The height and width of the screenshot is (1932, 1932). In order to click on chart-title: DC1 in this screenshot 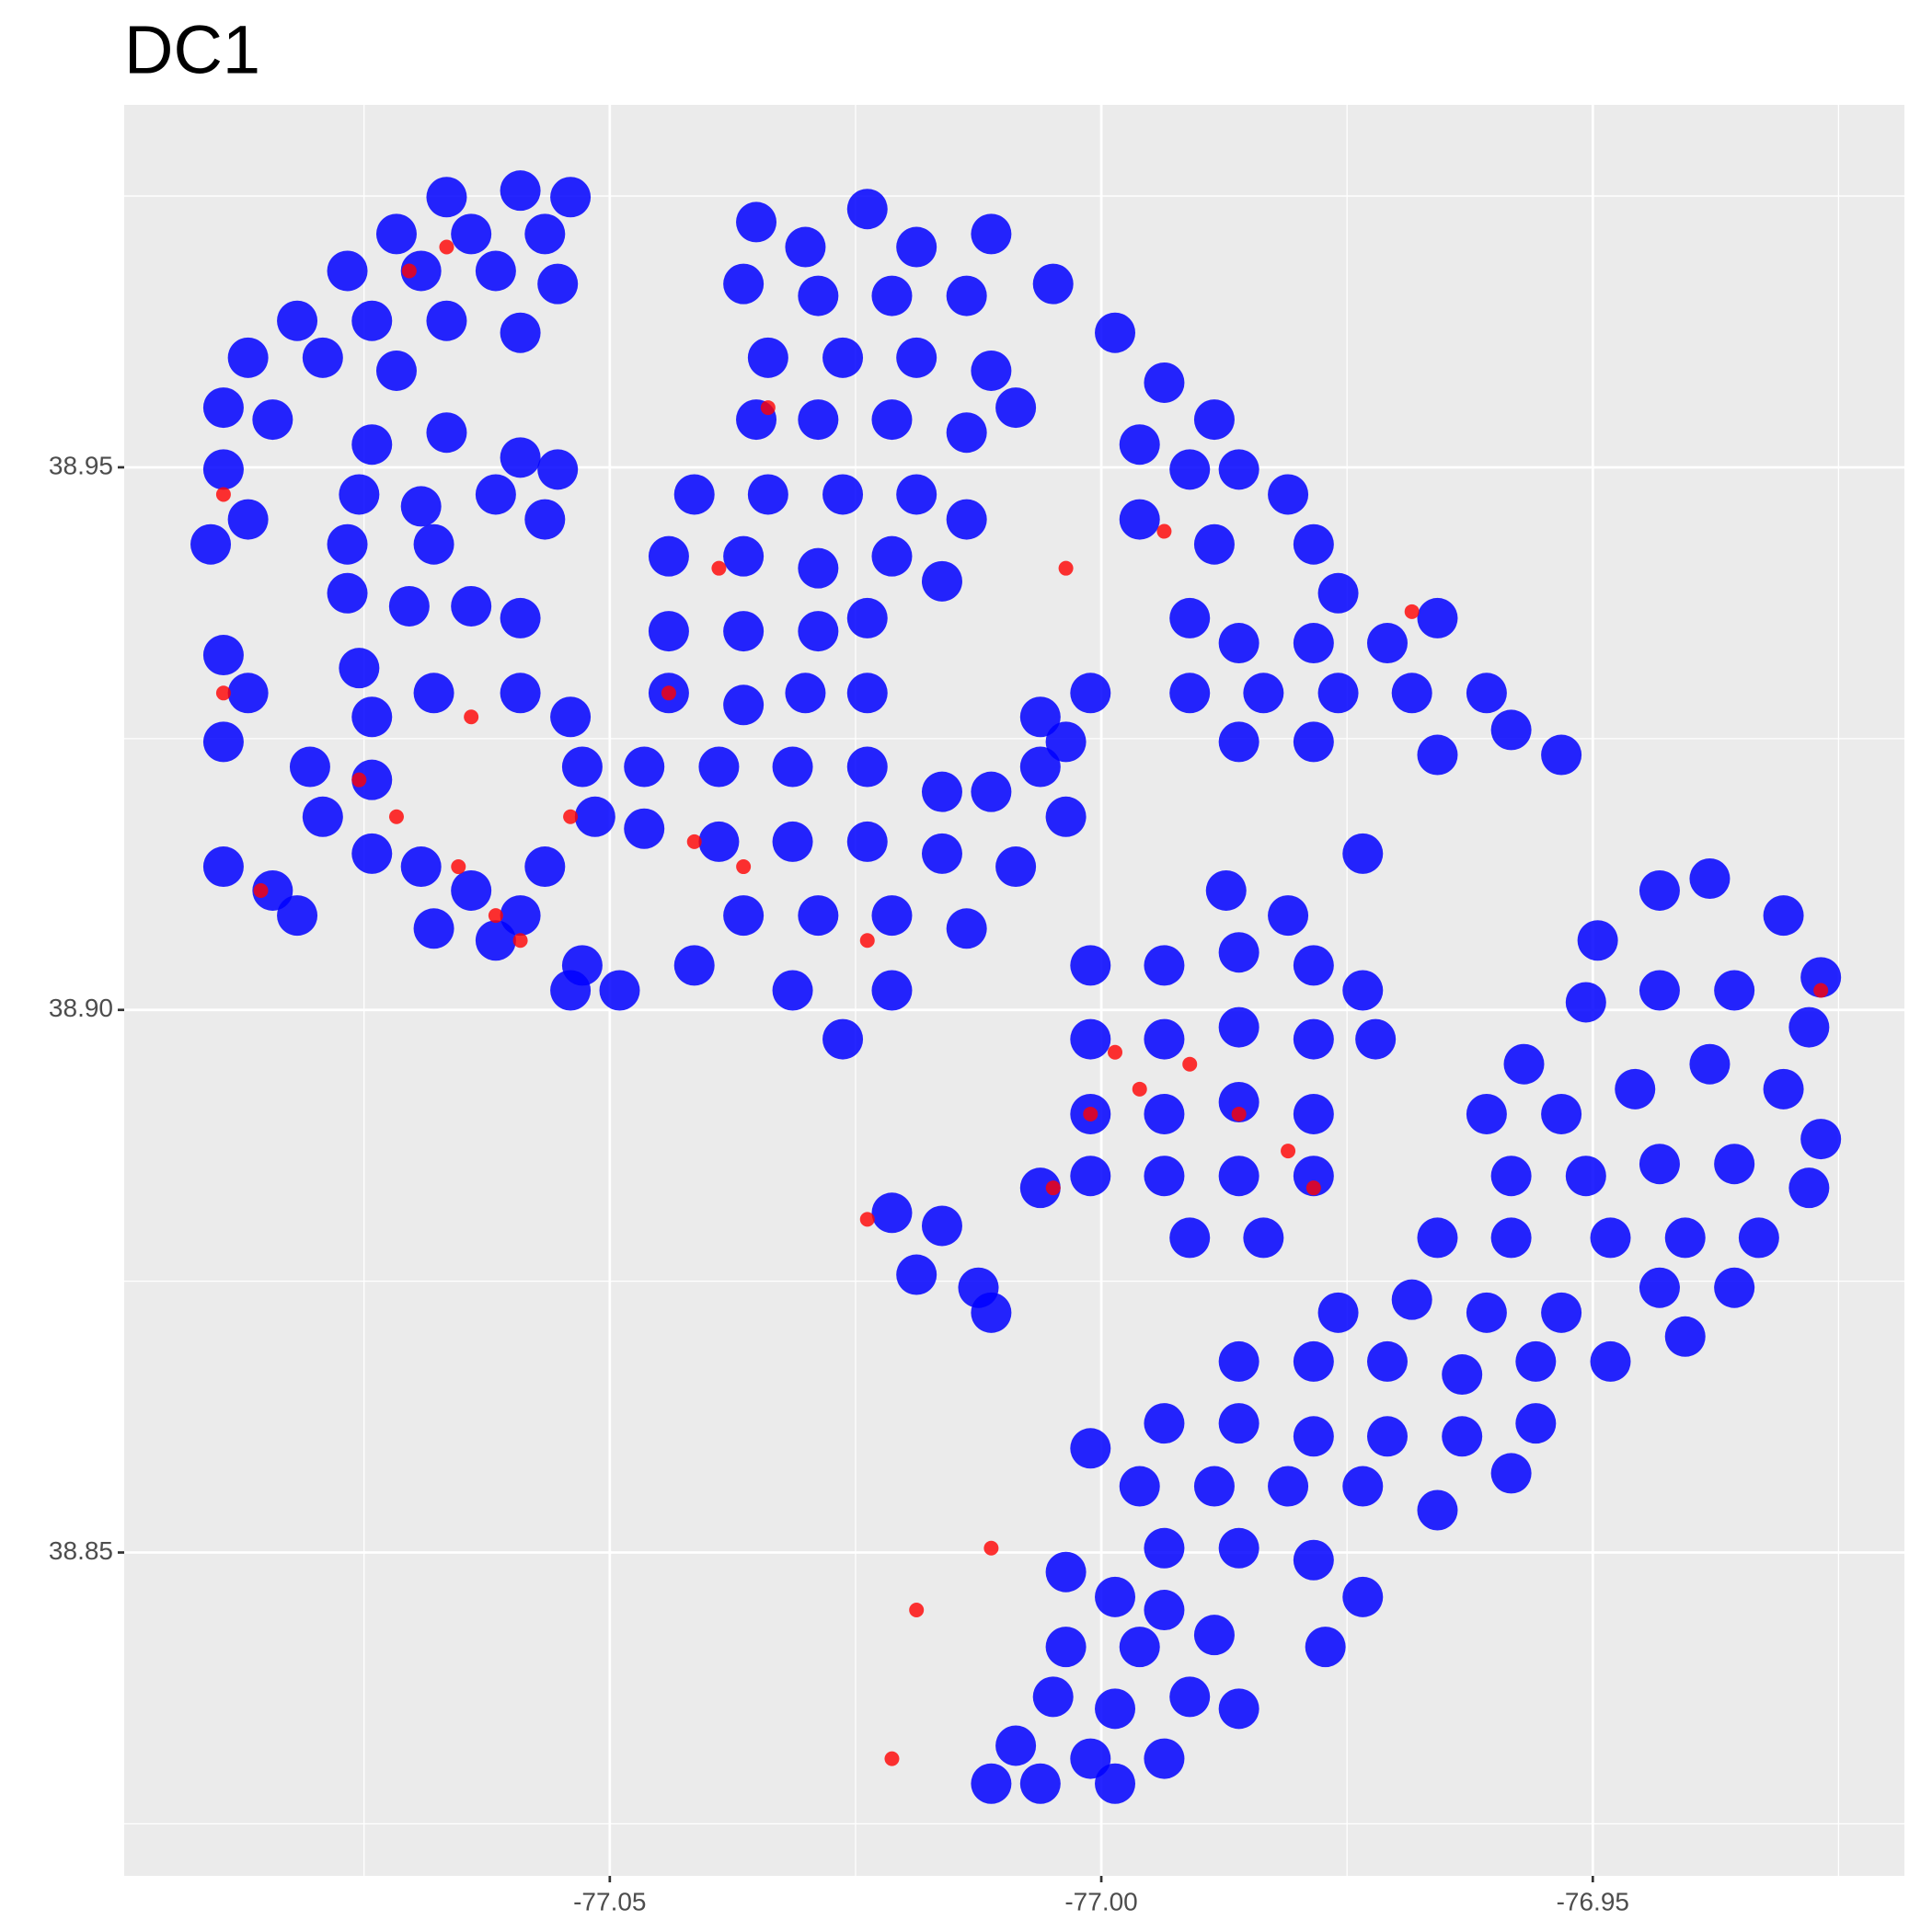, I will do `click(192, 50)`.